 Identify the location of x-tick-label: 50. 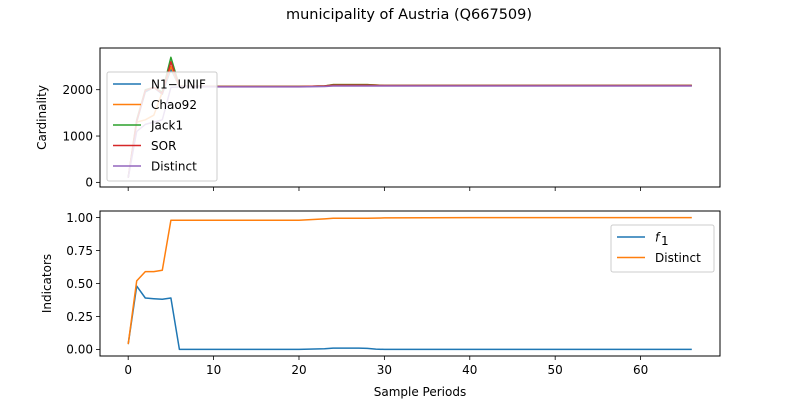
(555, 370).